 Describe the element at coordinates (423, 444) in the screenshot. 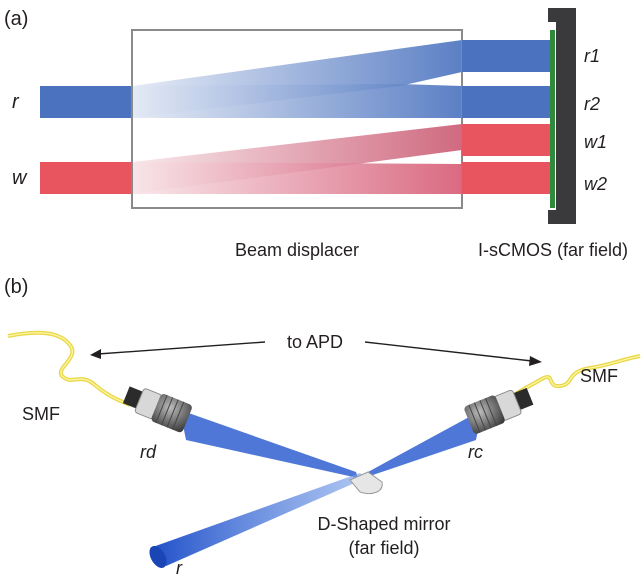

I see `beam-rc` at that location.